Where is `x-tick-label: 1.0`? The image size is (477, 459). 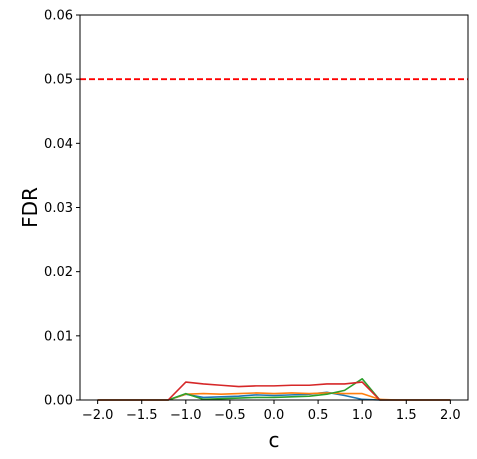
x-tick-label: 1.0 is located at coordinates (362, 415).